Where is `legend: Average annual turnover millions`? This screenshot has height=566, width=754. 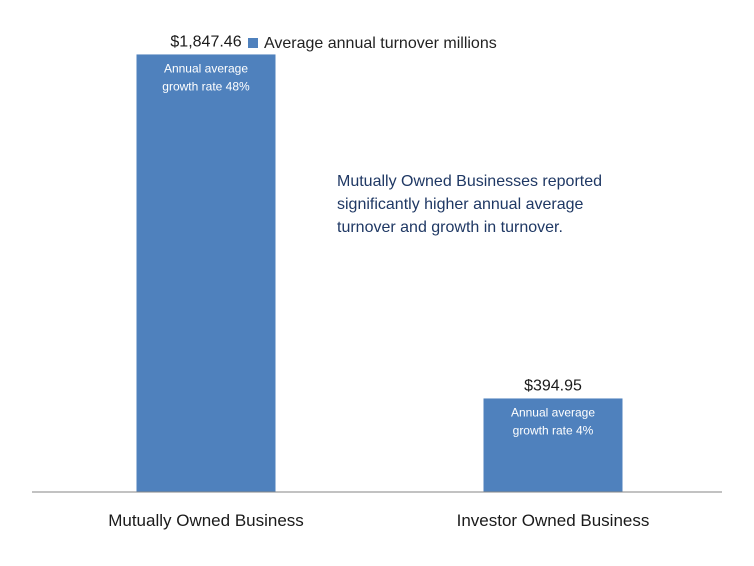 legend: Average annual turnover millions is located at coordinates (372, 43).